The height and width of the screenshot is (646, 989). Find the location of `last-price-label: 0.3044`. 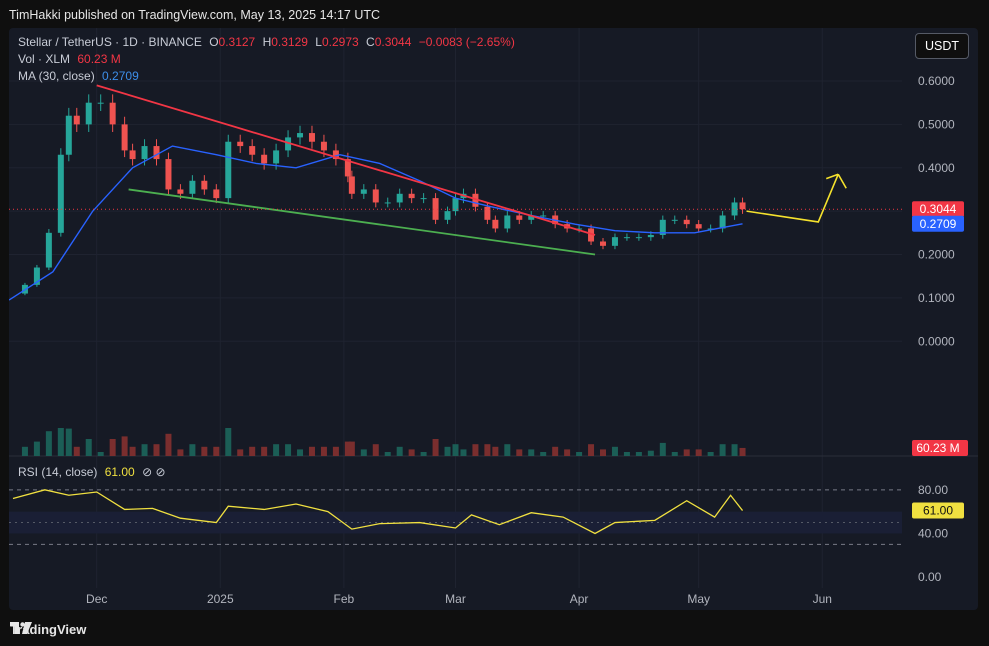

last-price-label: 0.3044 is located at coordinates (938, 209).